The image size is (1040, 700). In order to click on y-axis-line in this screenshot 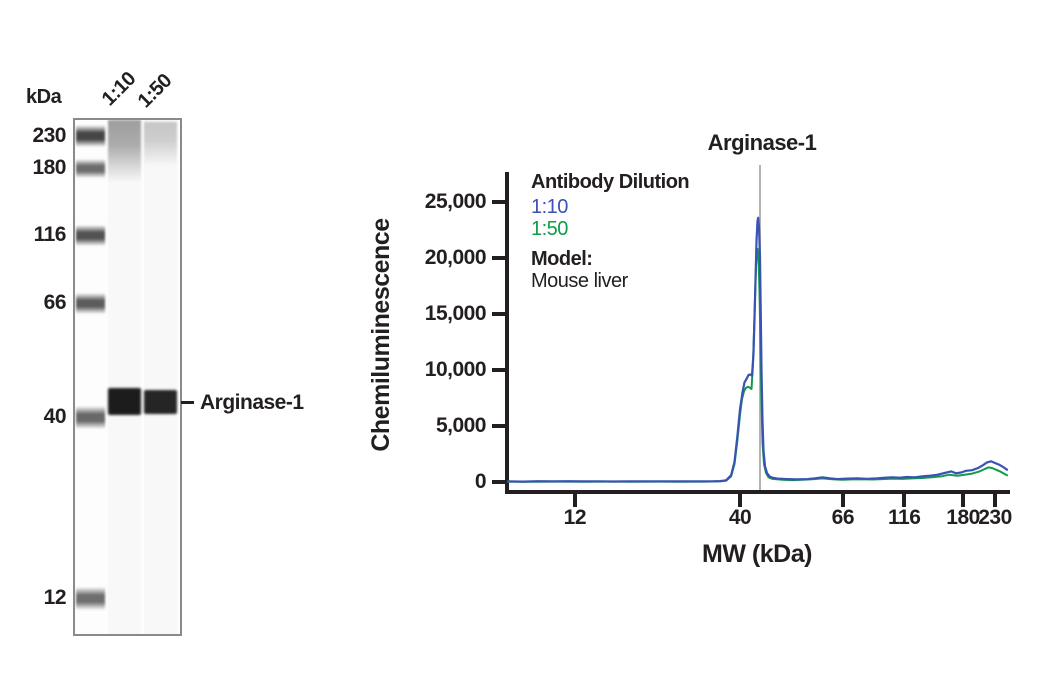, I will do `click(507, 333)`.